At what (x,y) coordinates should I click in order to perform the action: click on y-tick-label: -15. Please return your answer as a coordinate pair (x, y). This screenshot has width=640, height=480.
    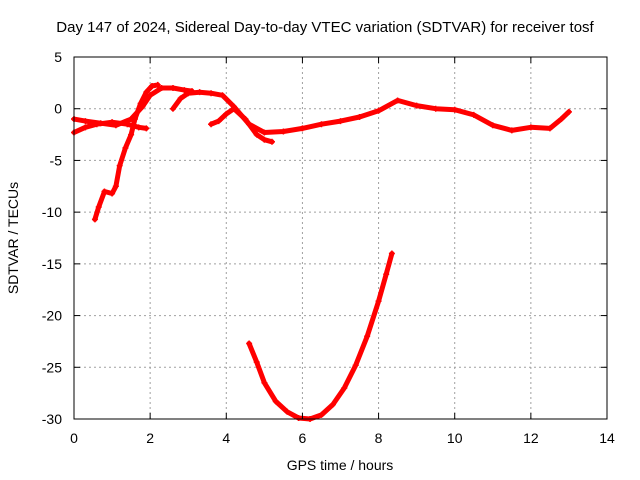
    Looking at the image, I should click on (52, 264).